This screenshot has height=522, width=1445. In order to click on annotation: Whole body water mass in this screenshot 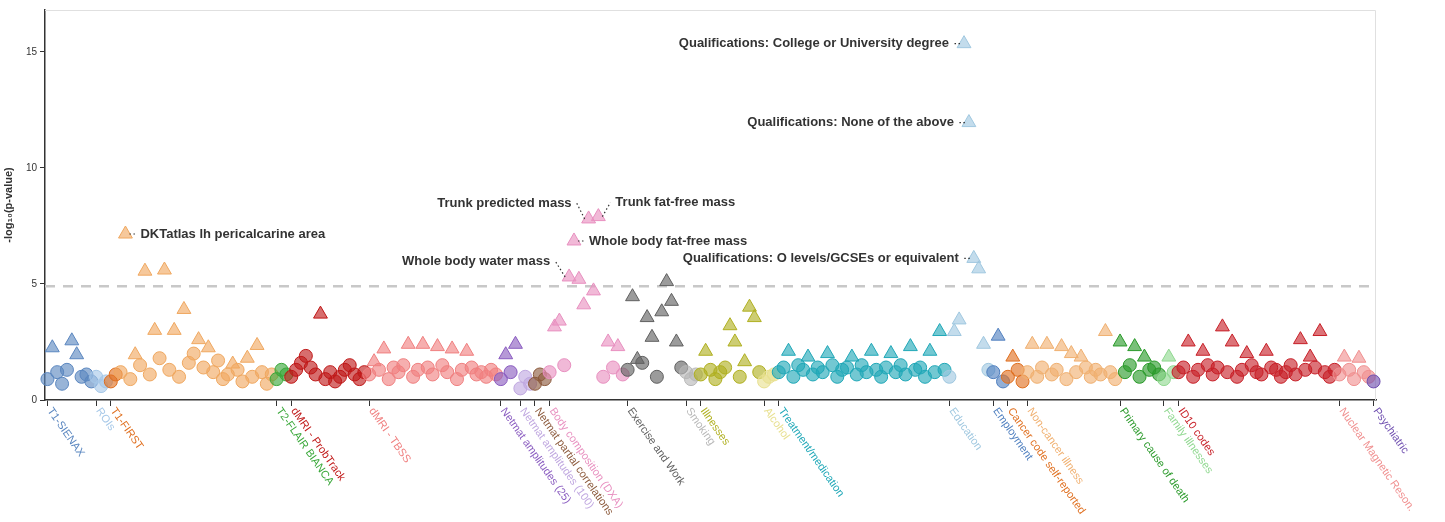, I will do `click(476, 260)`.